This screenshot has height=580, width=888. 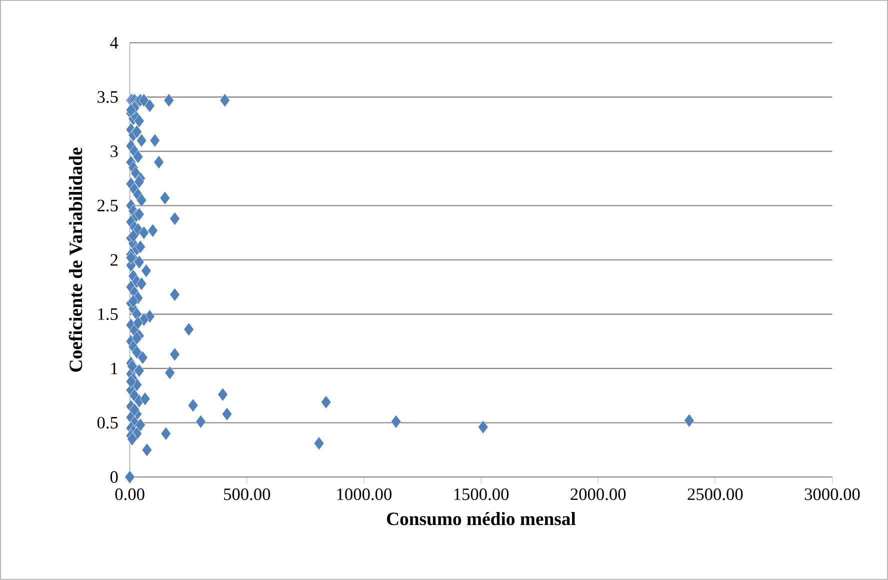 What do you see at coordinates (114, 260) in the screenshot?
I see `y-tick-label: 2` at bounding box center [114, 260].